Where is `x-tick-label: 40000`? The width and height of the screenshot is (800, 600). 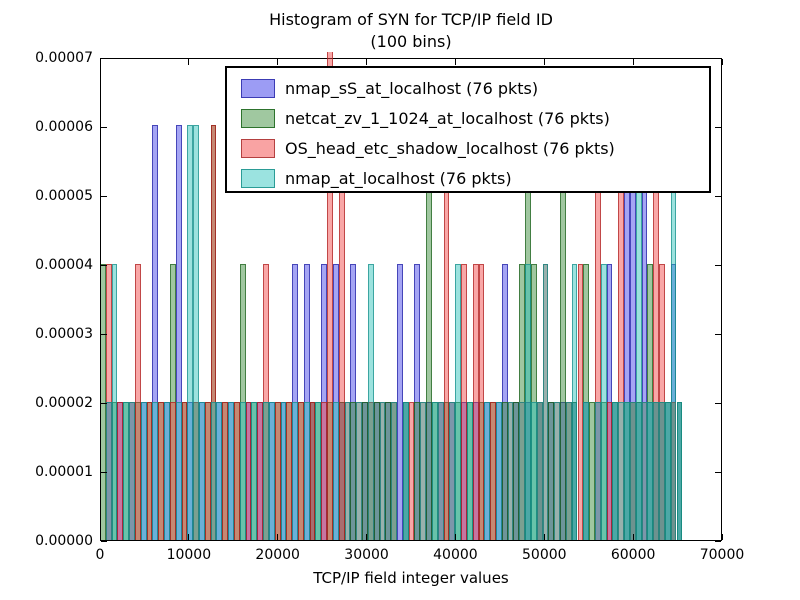
x-tick-label: 40000 is located at coordinates (455, 555).